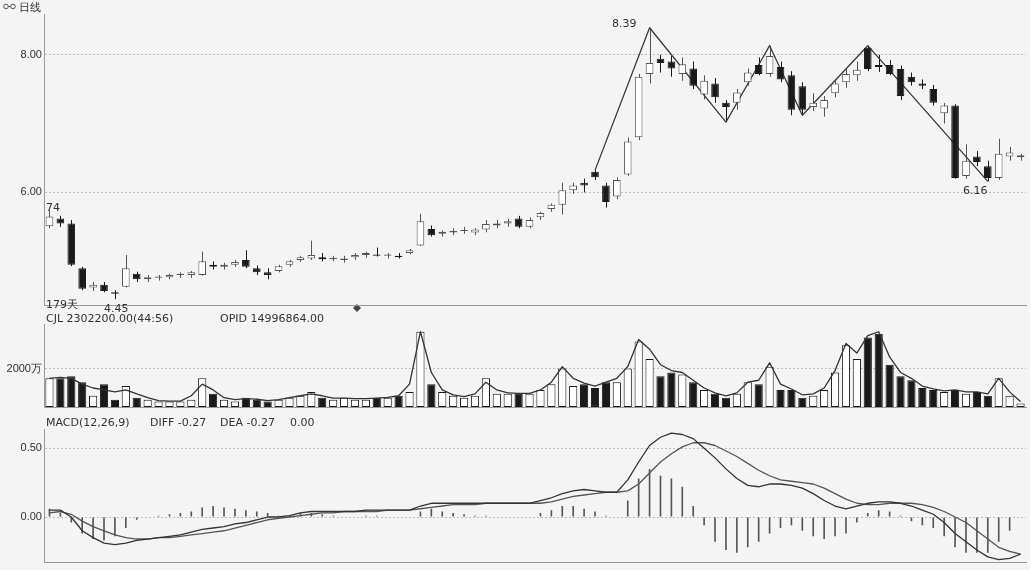  I want to click on annotation: 74, so click(53, 207).